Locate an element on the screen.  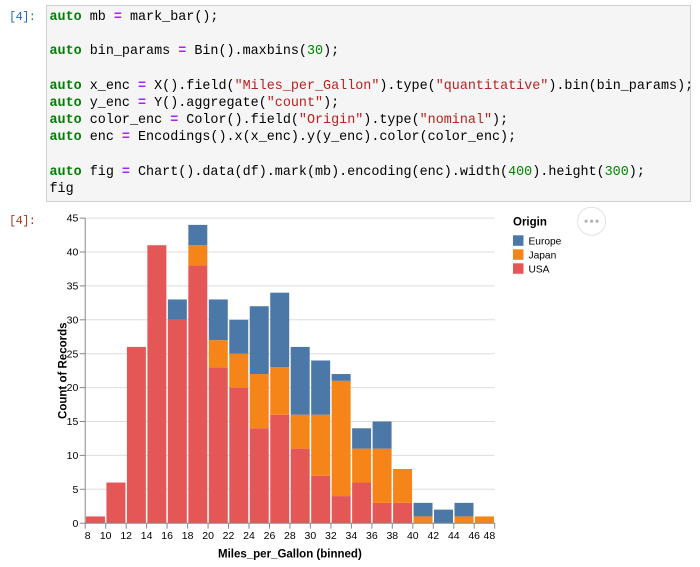
svg-text: 12 is located at coordinates (126, 536).